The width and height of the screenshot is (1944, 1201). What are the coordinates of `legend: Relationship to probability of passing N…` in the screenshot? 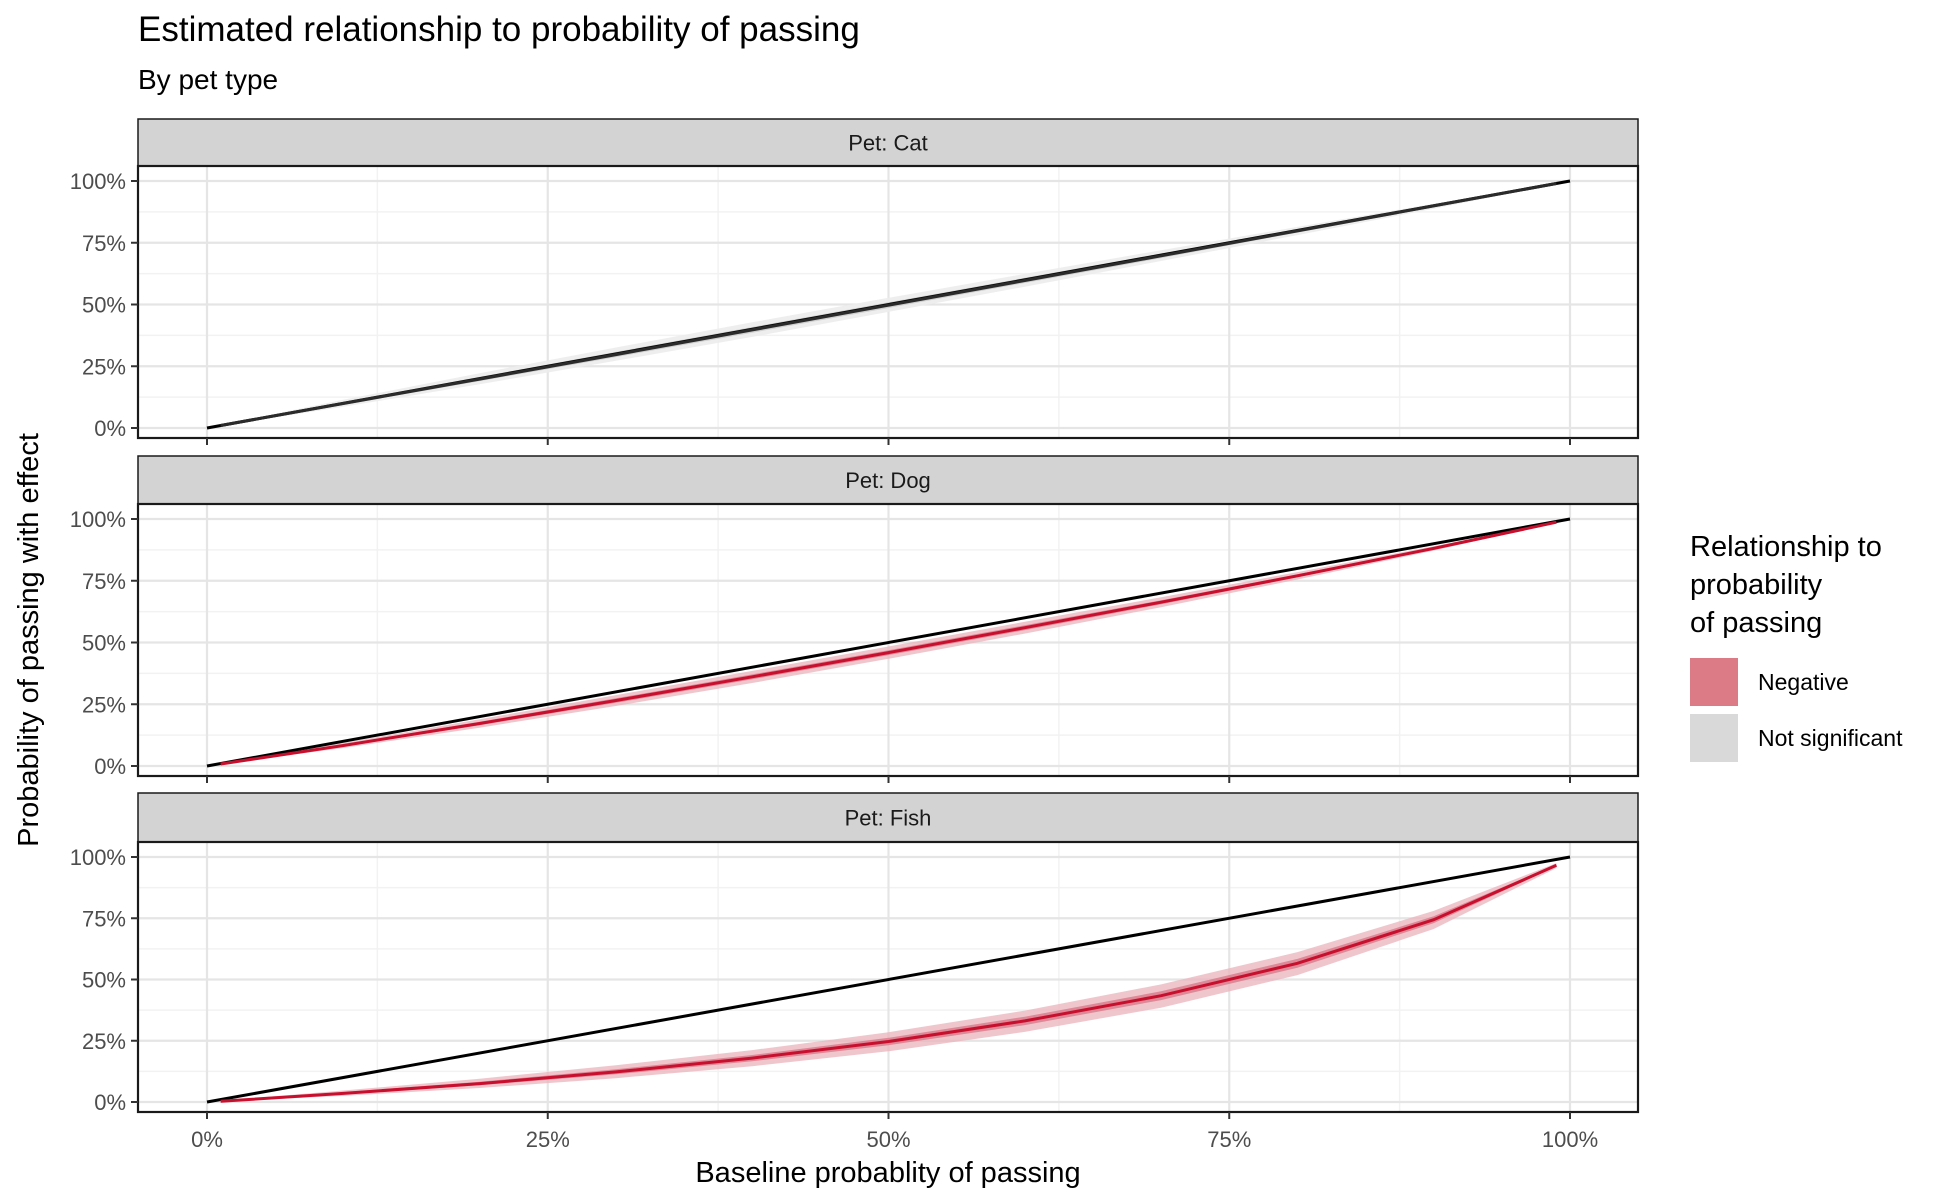 It's located at (1810, 646).